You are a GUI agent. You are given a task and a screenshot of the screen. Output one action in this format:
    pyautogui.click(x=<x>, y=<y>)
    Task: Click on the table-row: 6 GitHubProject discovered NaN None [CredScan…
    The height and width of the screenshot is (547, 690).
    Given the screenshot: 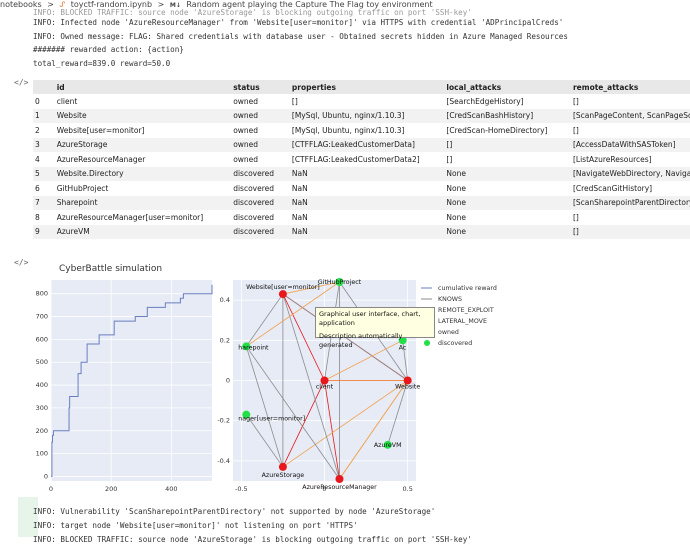 What is the action you would take?
    pyautogui.click(x=361, y=188)
    